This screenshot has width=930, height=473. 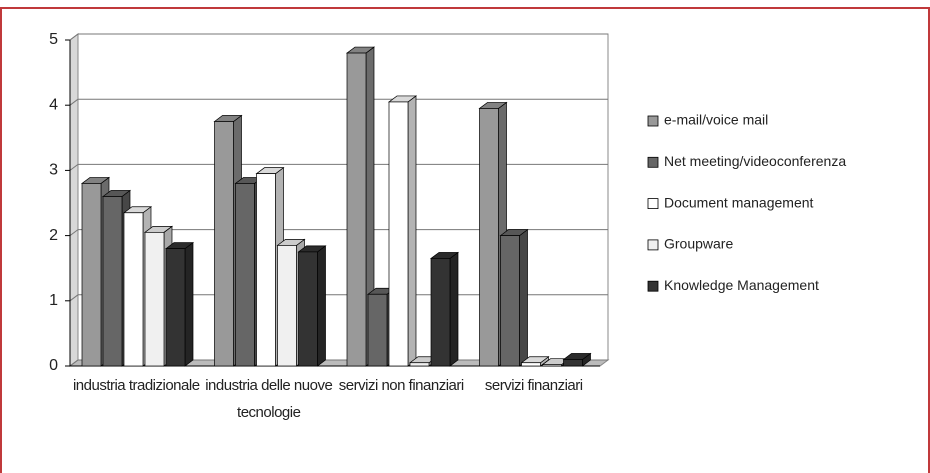 I want to click on y-tick-label: 2, so click(x=53, y=235).